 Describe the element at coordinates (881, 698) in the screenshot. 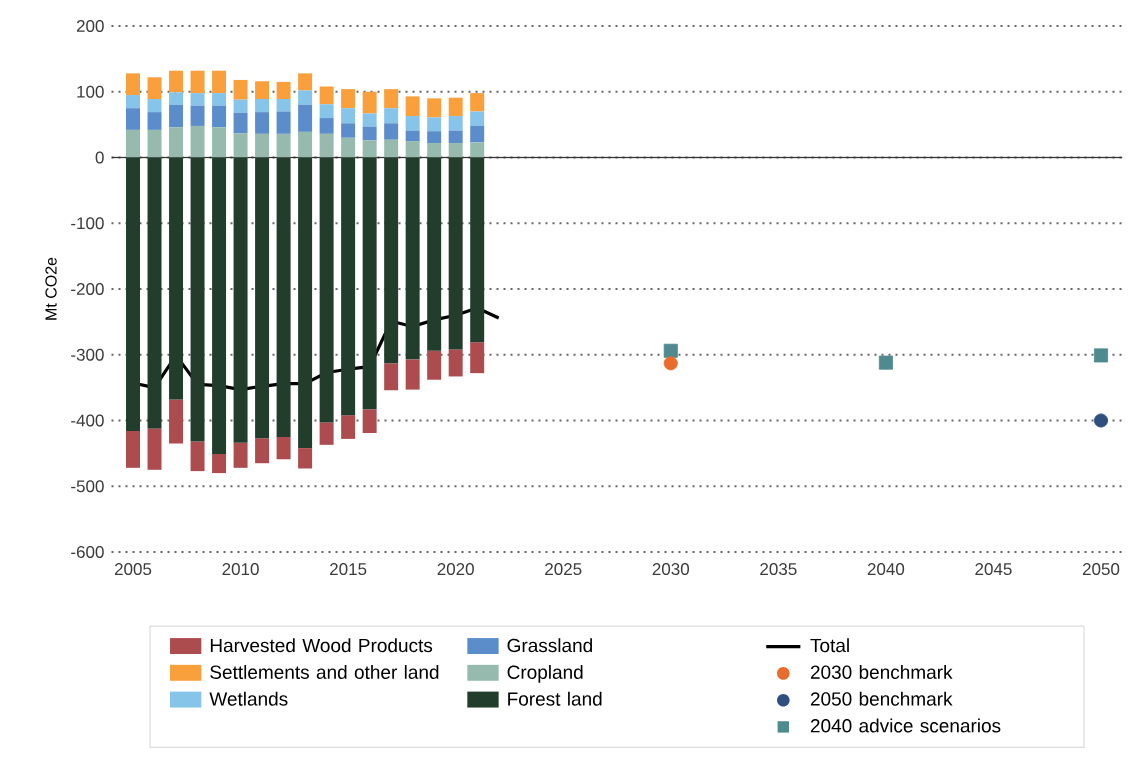

I see `legend-label: 2050 benchmark` at that location.